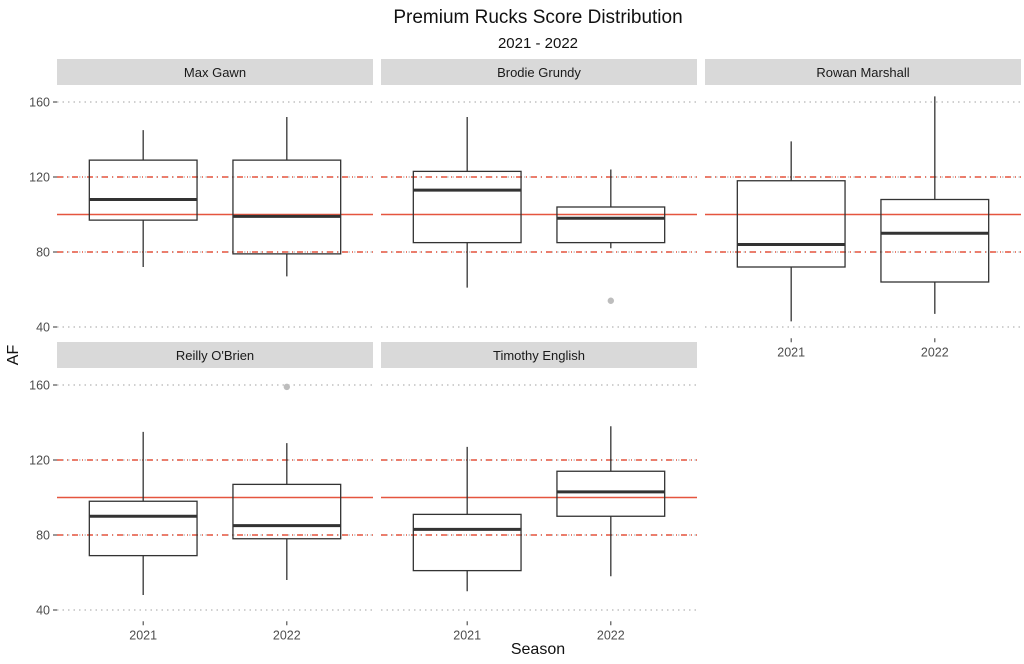 The height and width of the screenshot is (664, 1024). What do you see at coordinates (863, 209) in the screenshot?
I see `facet-panel: Rowan Marshall 2021 2022` at bounding box center [863, 209].